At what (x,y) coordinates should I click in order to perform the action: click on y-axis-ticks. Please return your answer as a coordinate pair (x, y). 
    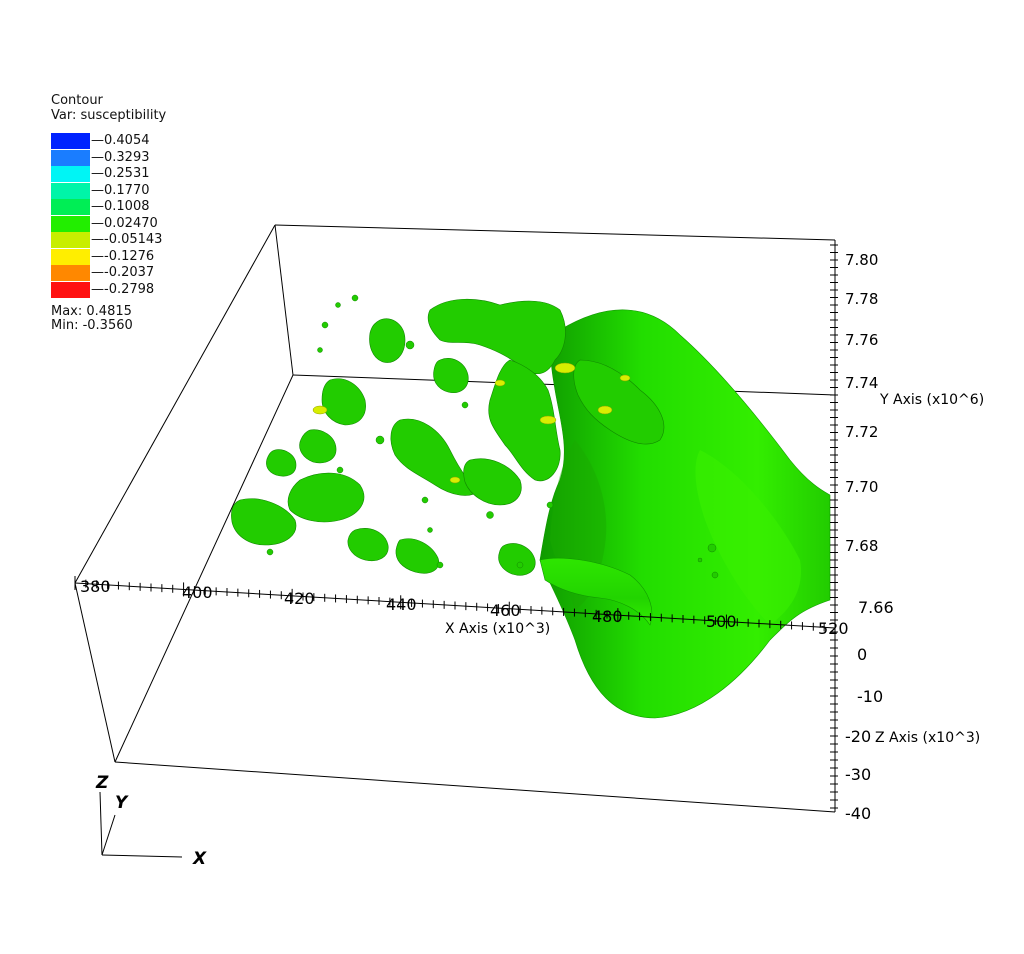
    Looking at the image, I should click on (834, 432).